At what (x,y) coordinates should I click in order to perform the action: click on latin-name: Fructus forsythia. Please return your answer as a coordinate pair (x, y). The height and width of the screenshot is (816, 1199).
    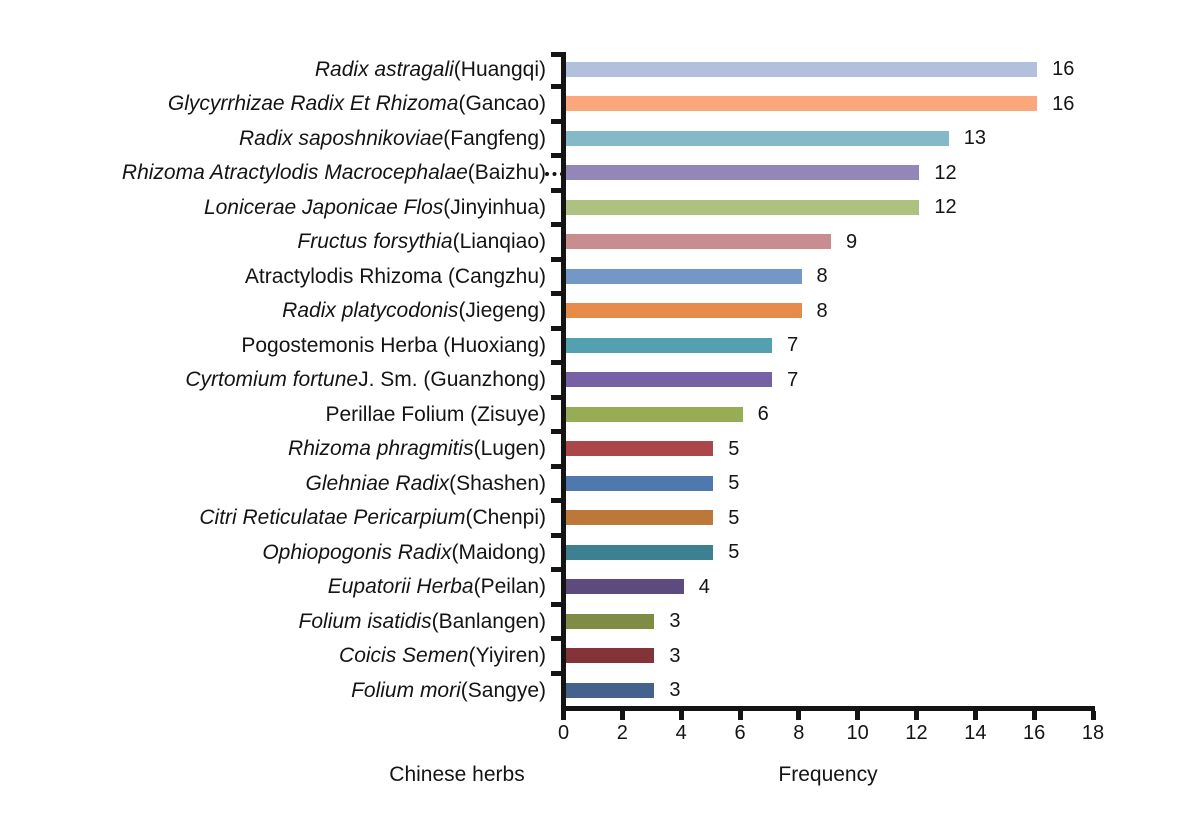
    Looking at the image, I should click on (375, 242).